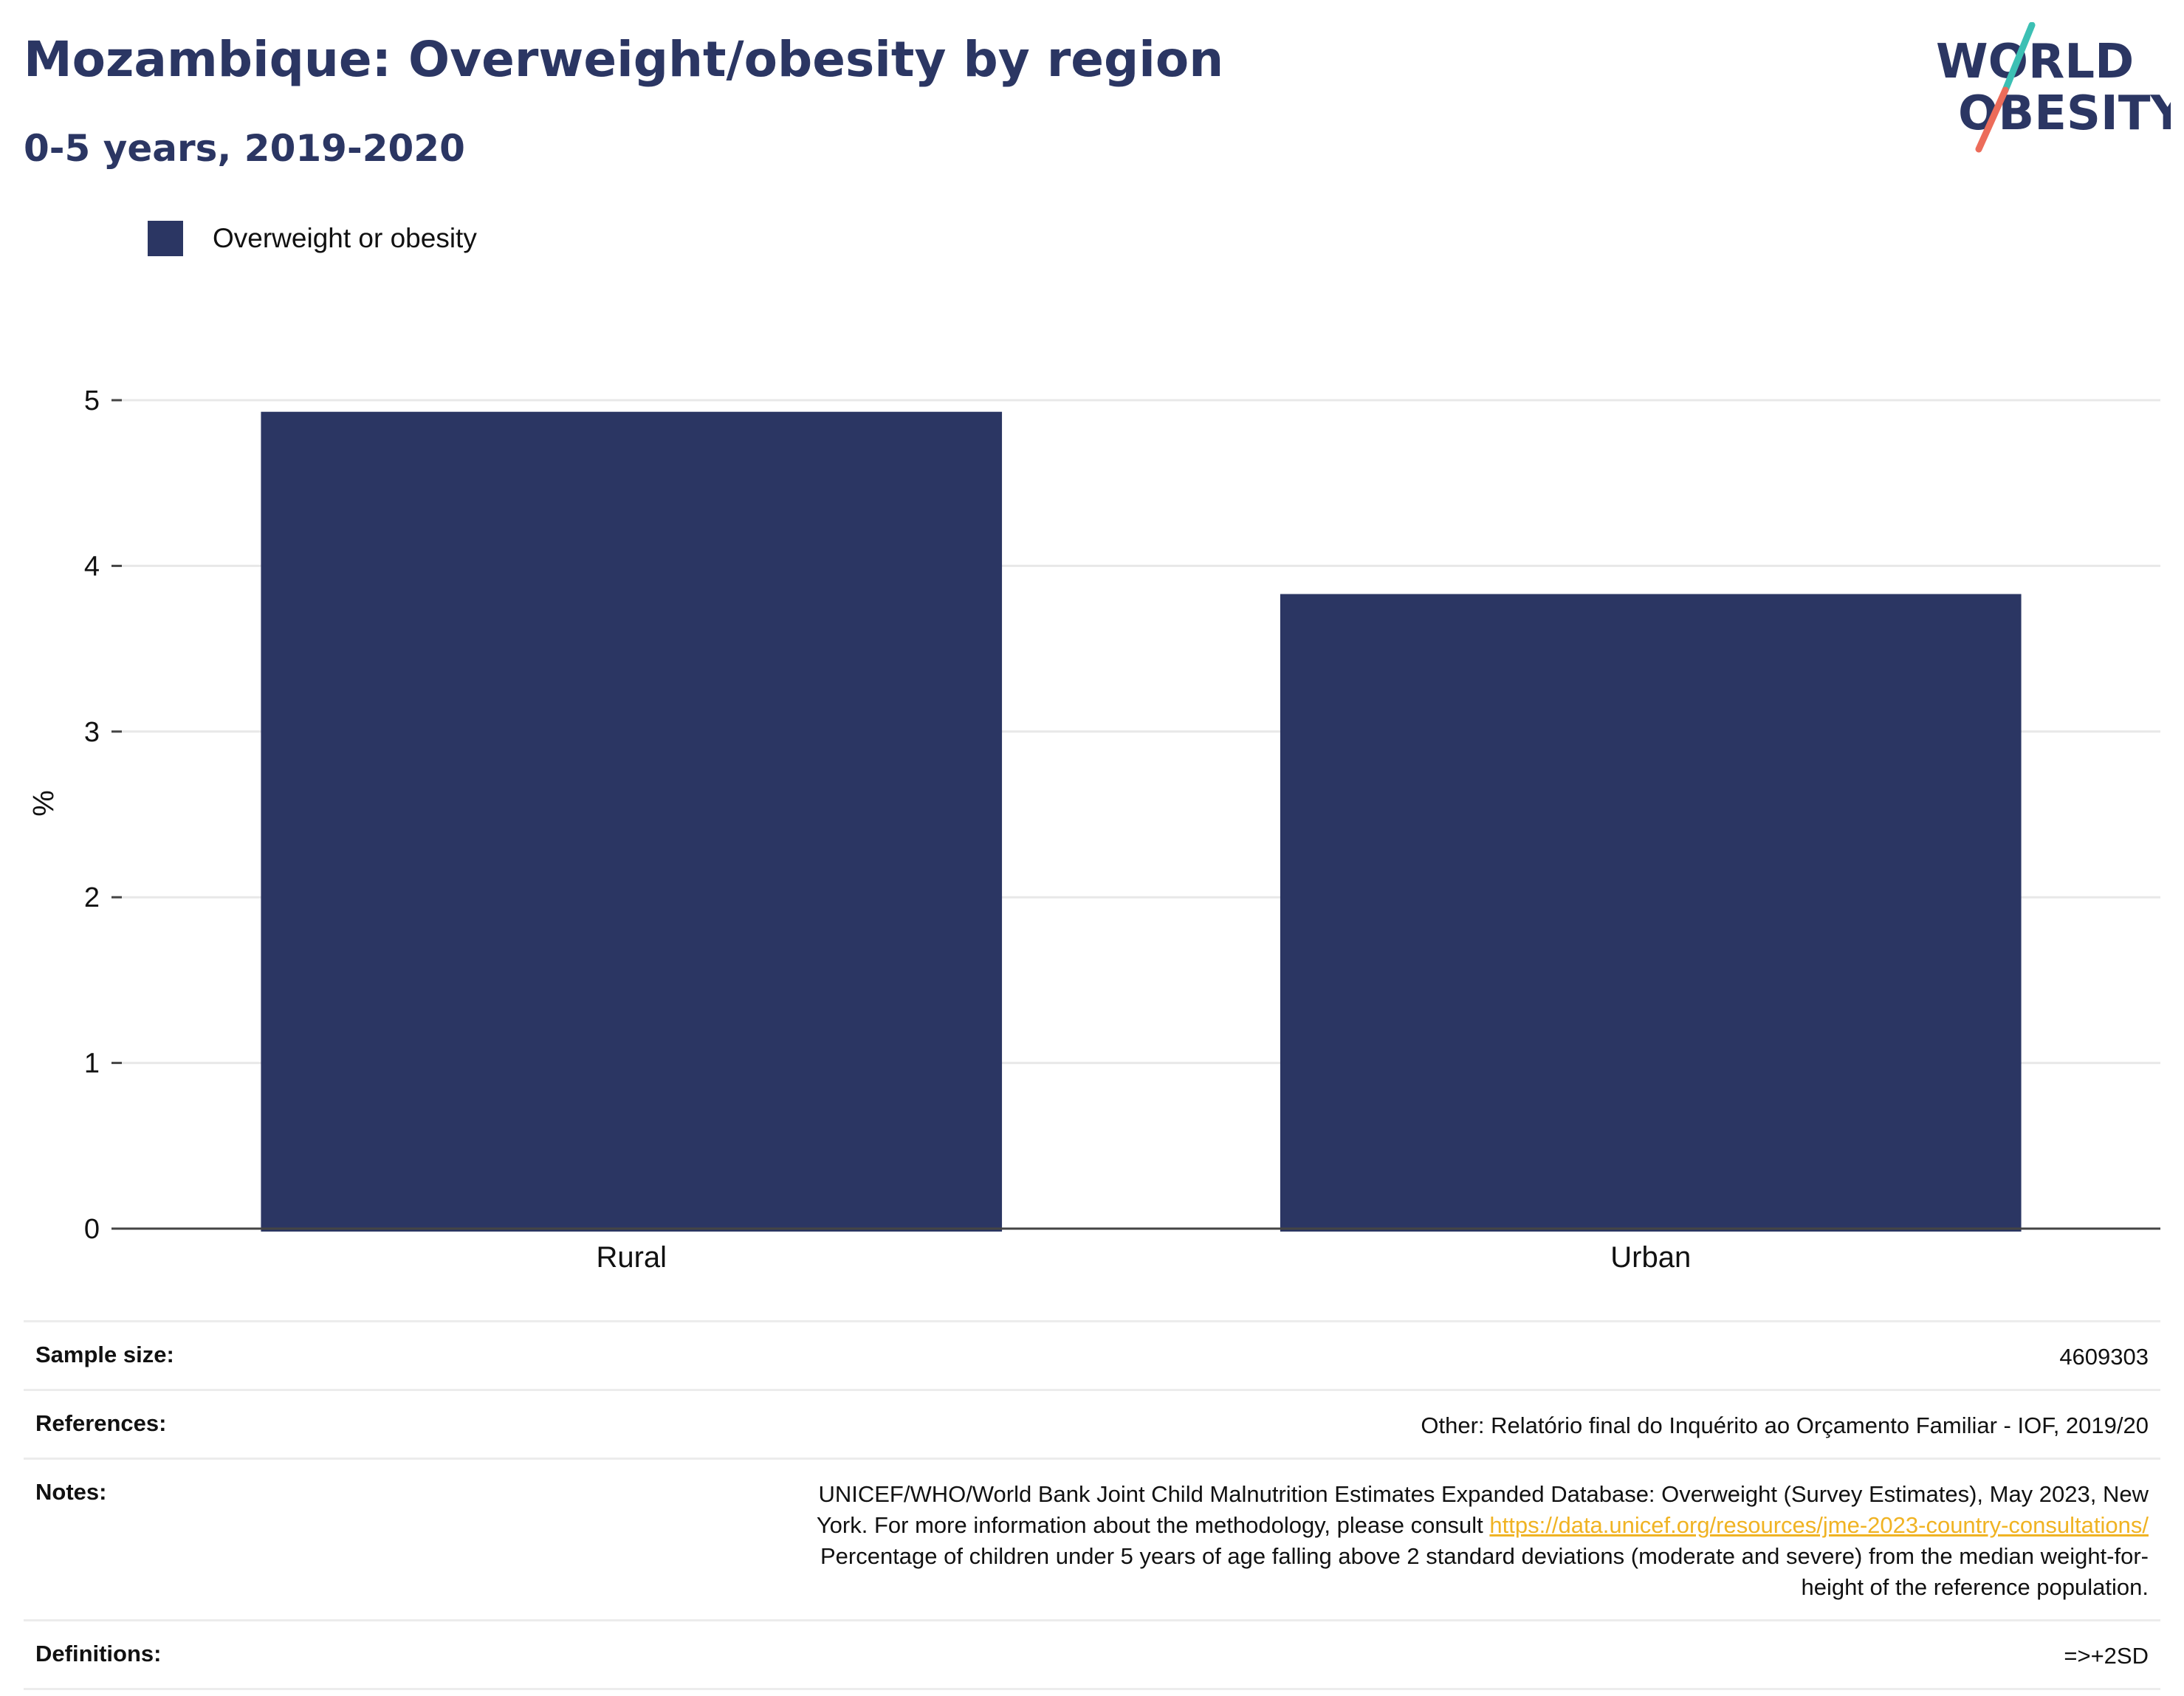 The height and width of the screenshot is (1696, 2184). I want to click on legend: Overweight or obesity, so click(313, 238).